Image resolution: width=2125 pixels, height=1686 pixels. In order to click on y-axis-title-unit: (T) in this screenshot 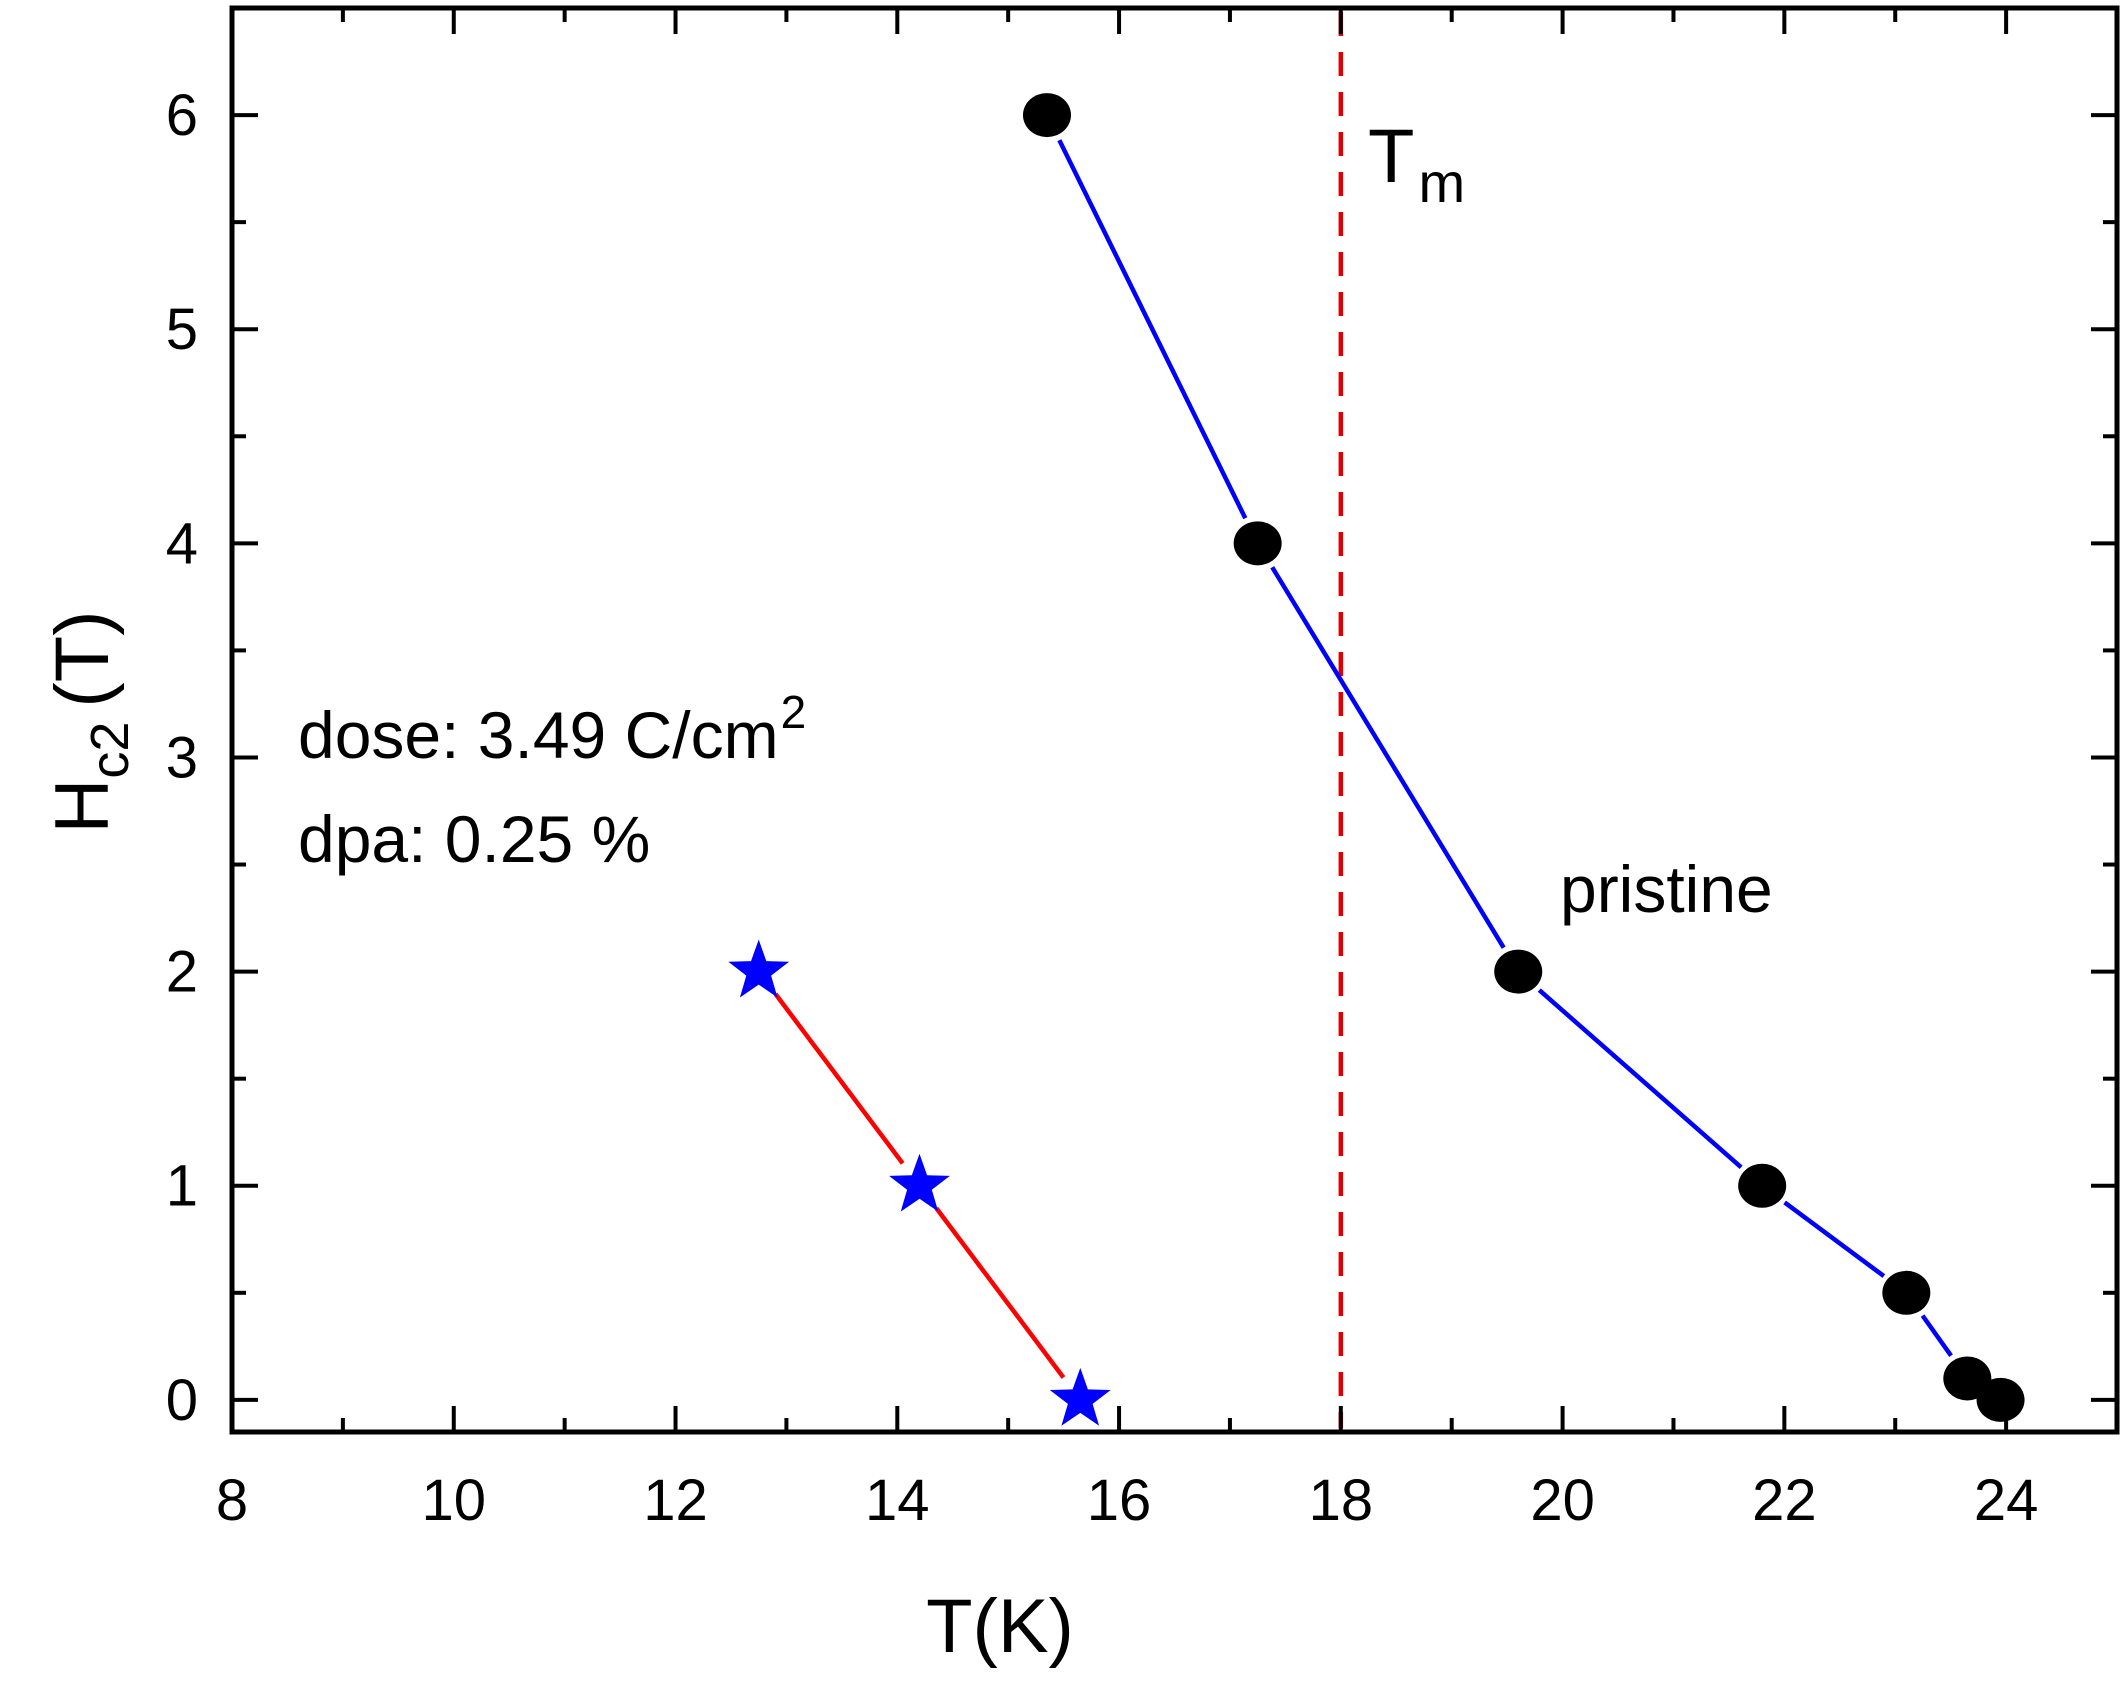, I will do `click(82, 659)`.